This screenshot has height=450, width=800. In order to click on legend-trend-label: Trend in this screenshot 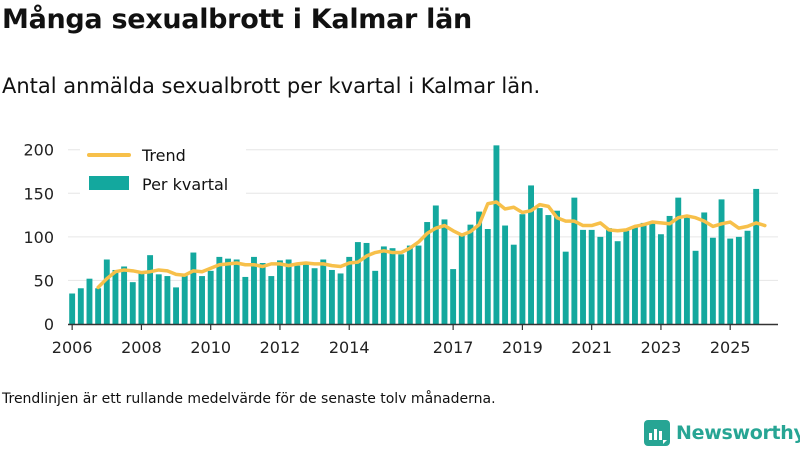, I will do `click(163, 155)`.